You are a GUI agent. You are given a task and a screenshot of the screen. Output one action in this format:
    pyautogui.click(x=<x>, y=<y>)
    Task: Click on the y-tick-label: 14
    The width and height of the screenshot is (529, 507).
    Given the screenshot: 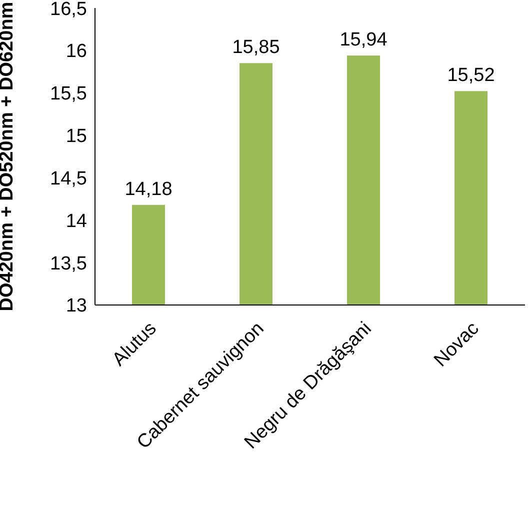 What is the action you would take?
    pyautogui.click(x=77, y=221)
    